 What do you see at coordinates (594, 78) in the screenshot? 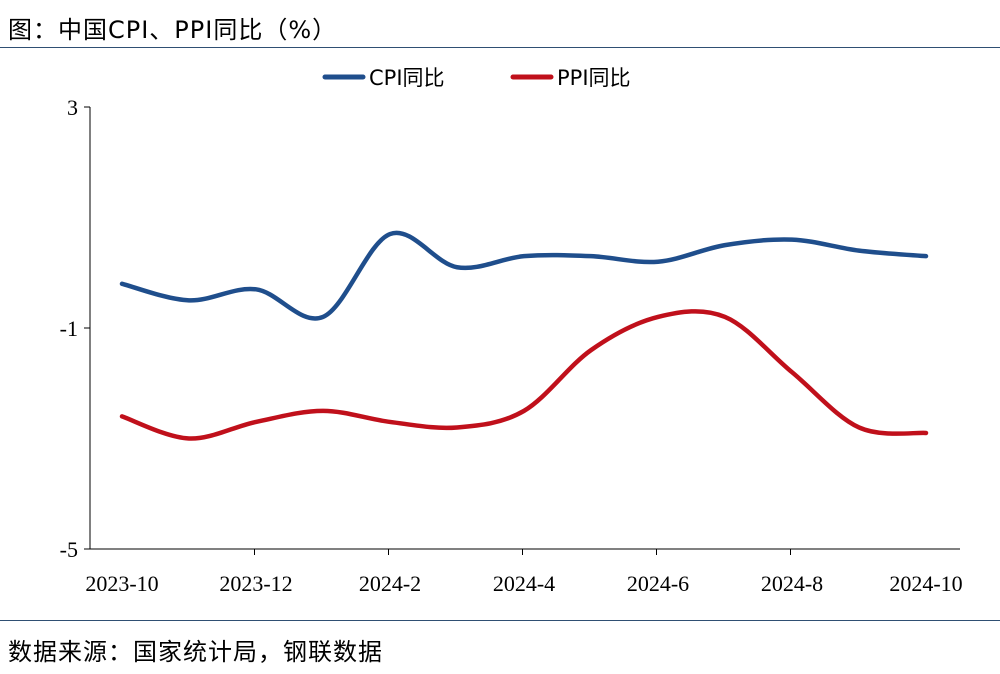
I see `legend-label: PPI同比` at bounding box center [594, 78].